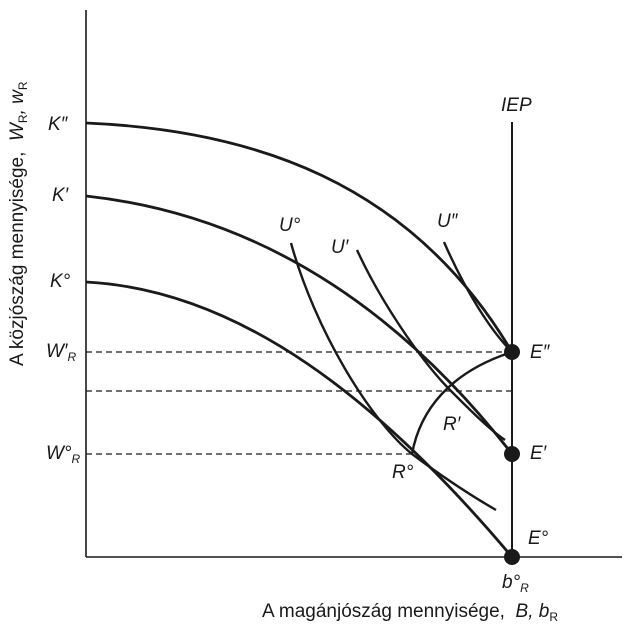 The width and height of the screenshot is (629, 628). I want to click on x-axis-label-text: A magánjószág mennyisége,, so click(383, 611).